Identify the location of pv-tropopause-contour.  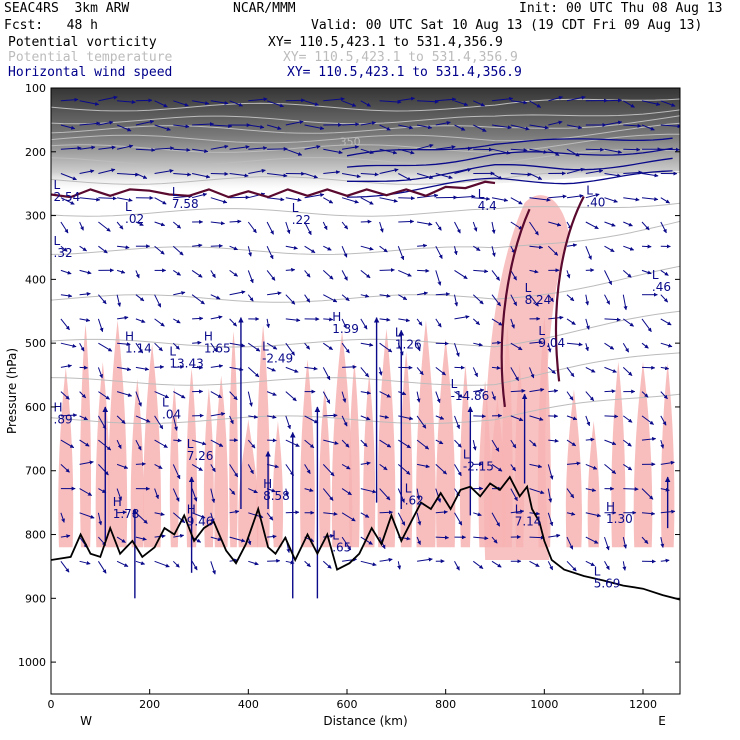
(273, 189).